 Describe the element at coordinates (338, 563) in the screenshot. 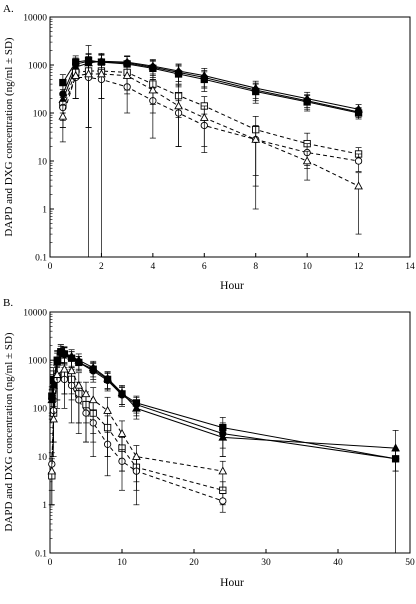

I see `x-tick-label: 40` at that location.